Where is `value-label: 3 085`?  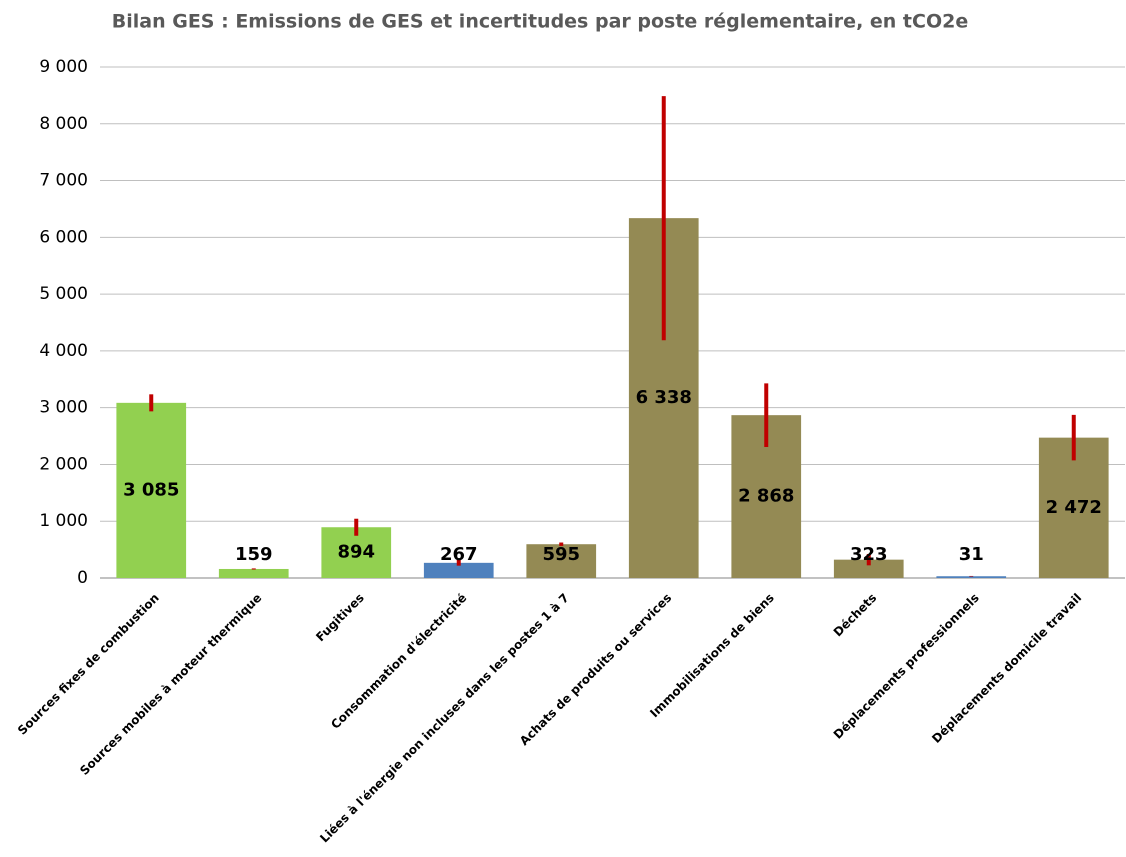 value-label: 3 085 is located at coordinates (151, 489).